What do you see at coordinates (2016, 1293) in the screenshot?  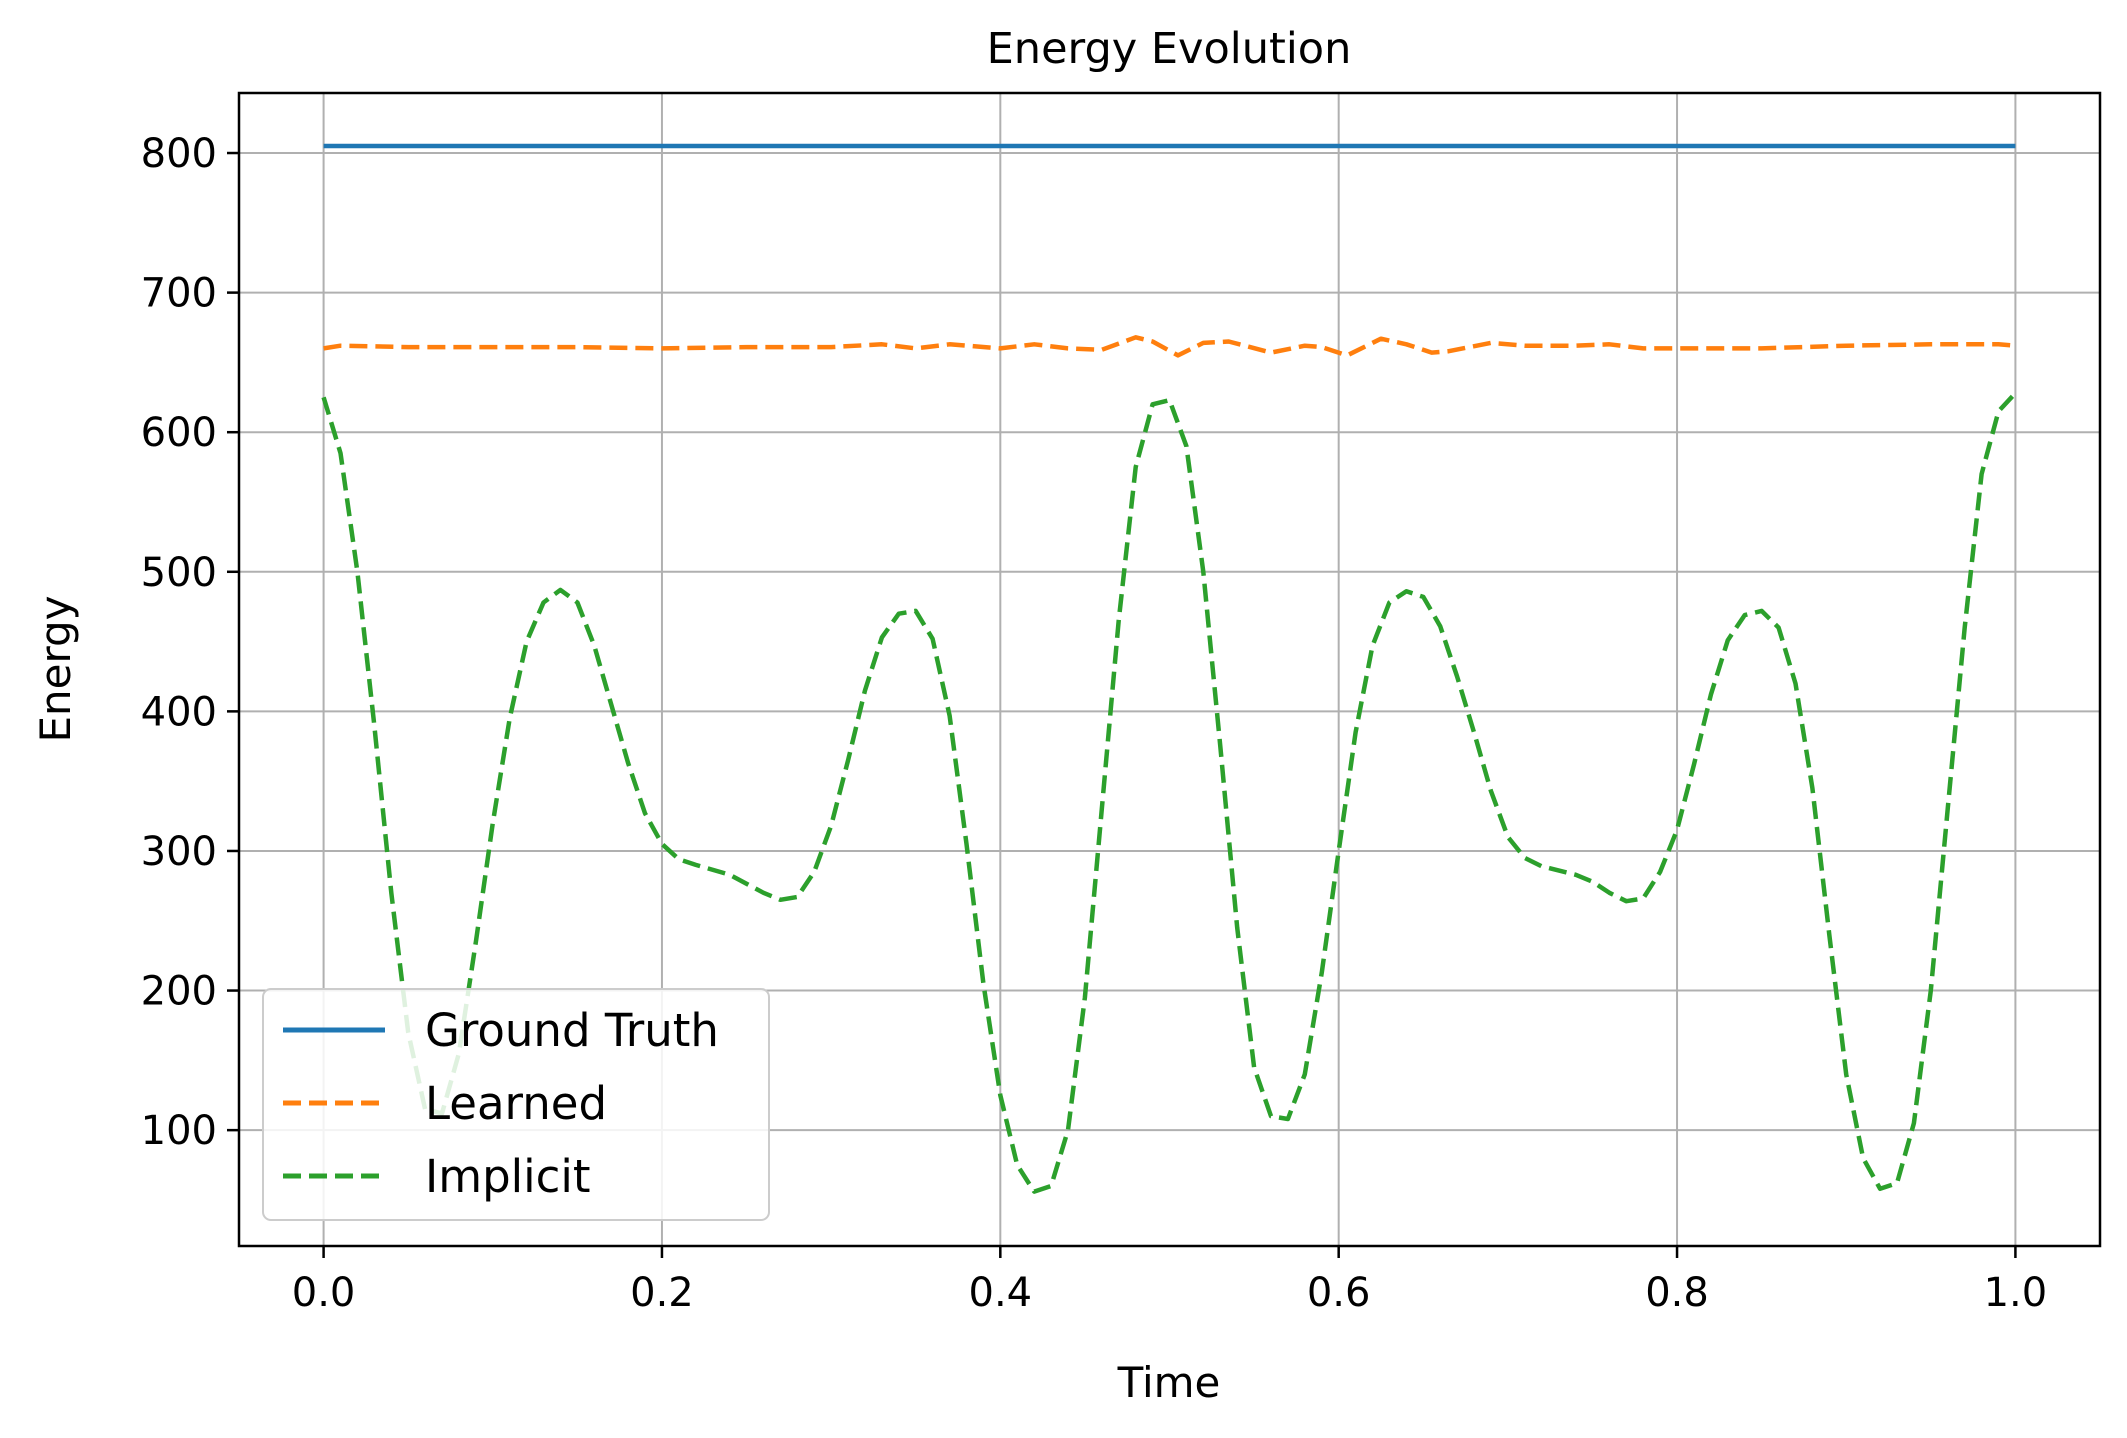 I see `x-tick-label: 1.0` at bounding box center [2016, 1293].